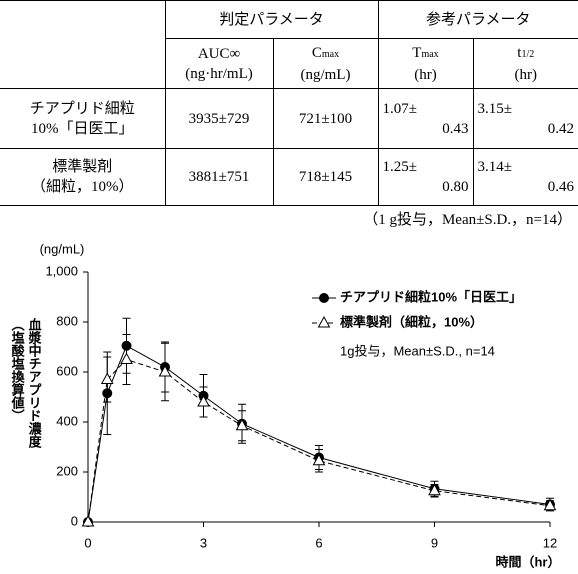 The width and height of the screenshot is (578, 574). What do you see at coordinates (325, 118) in the screenshot?
I see `cell: 721±100` at bounding box center [325, 118].